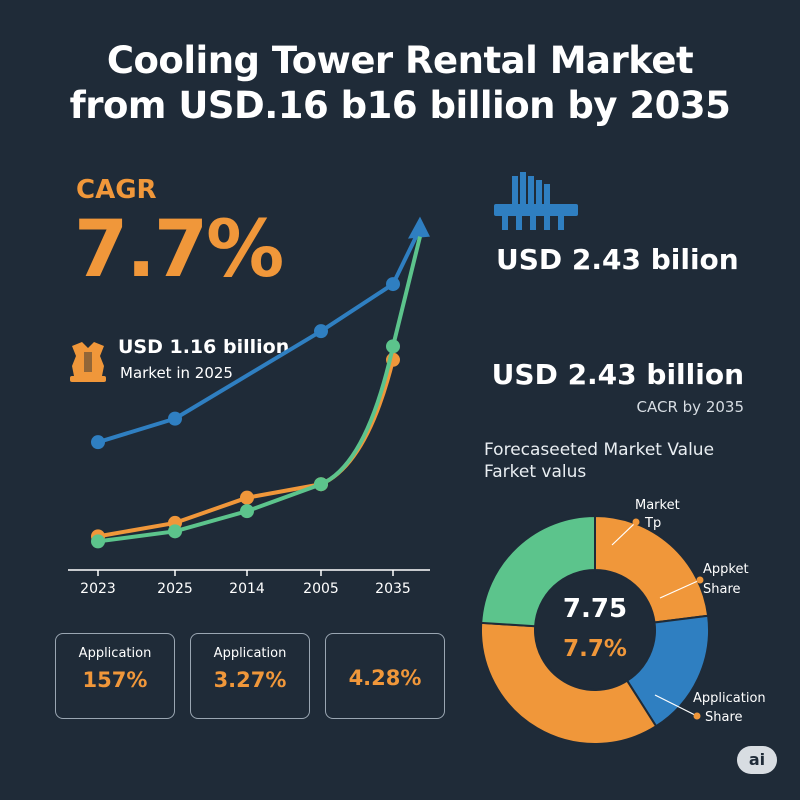 This screenshot has width=800, height=800. What do you see at coordinates (729, 698) in the screenshot?
I see `donut-label-application: Application` at bounding box center [729, 698].